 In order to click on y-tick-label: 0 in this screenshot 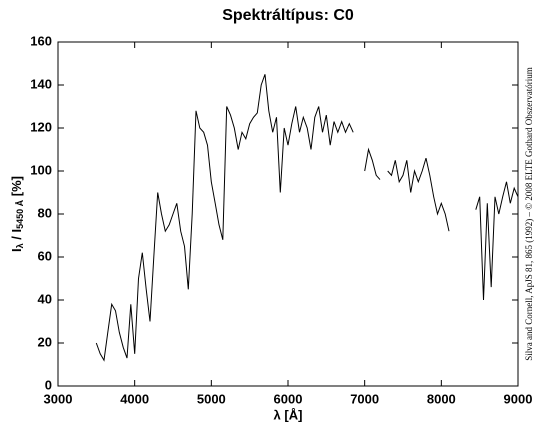, I will do `click(48, 384)`.